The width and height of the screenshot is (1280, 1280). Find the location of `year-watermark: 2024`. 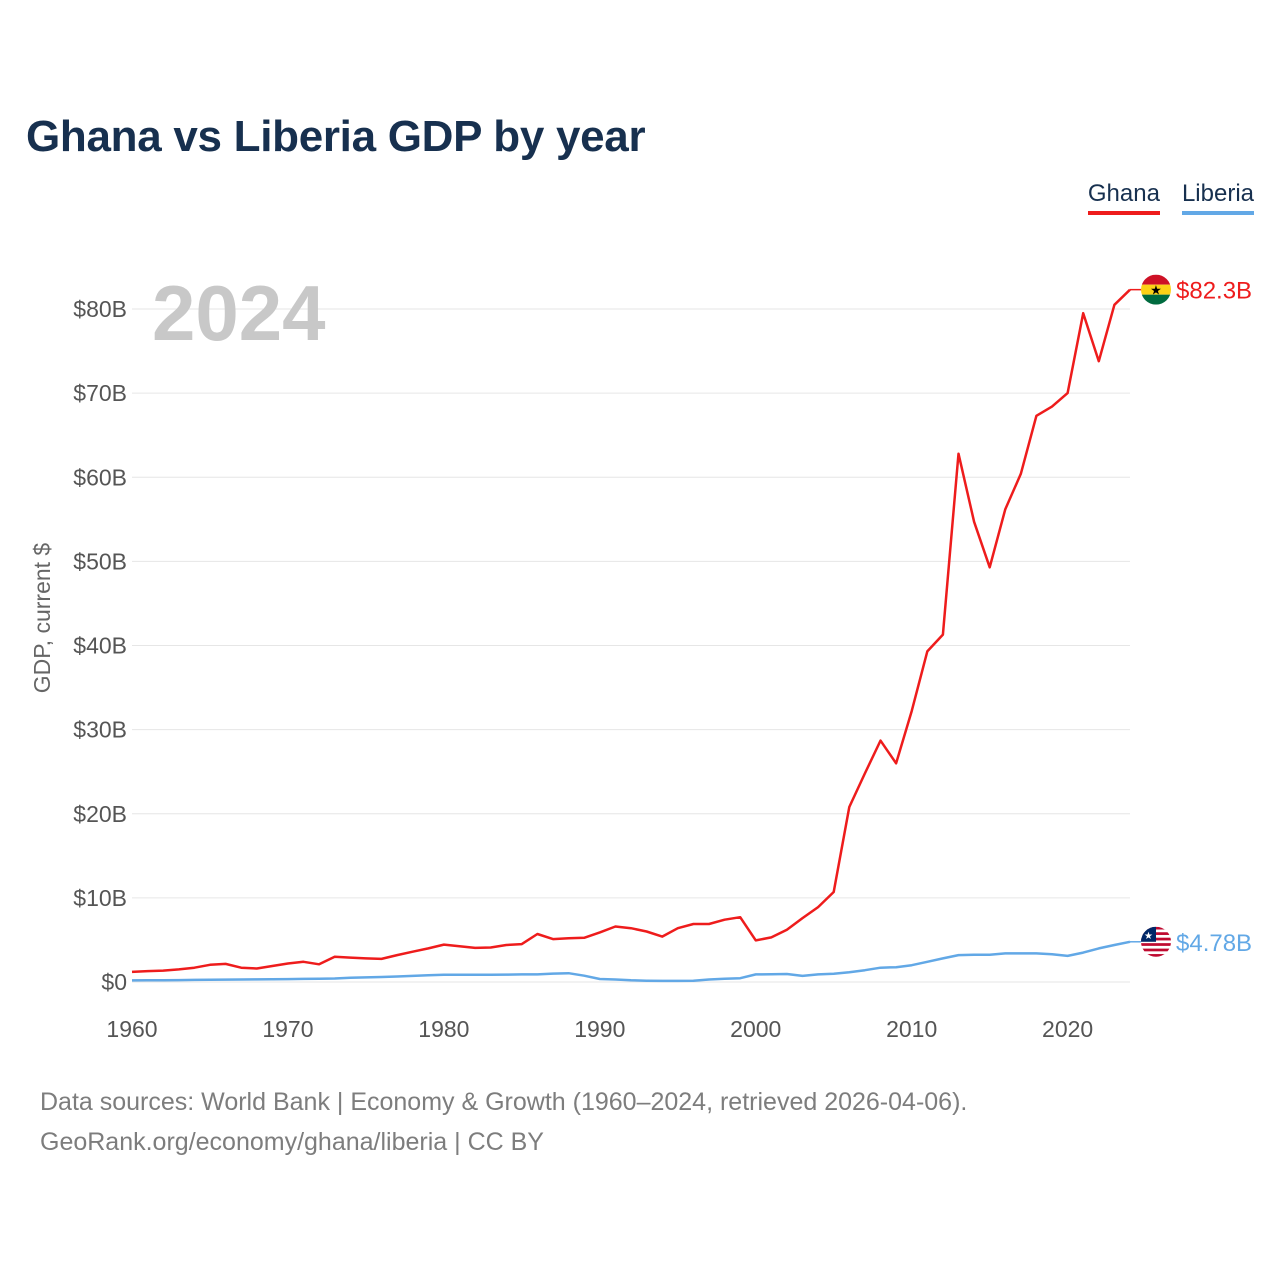

year-watermark: 2024 is located at coordinates (239, 313).